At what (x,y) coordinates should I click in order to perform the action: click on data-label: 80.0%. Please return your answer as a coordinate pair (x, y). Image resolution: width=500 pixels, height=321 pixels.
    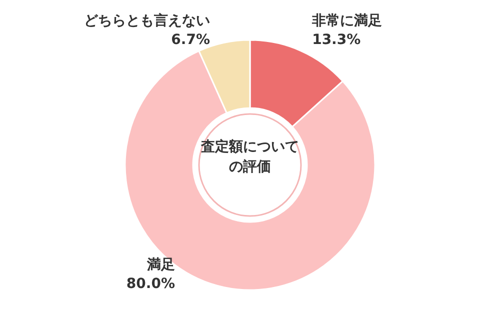
    Looking at the image, I should click on (150, 284).